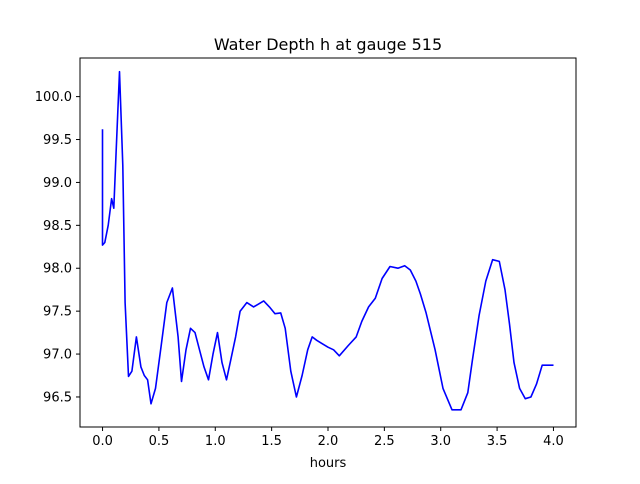 This screenshot has height=484, width=640. What do you see at coordinates (328, 441) in the screenshot?
I see `x-tick-label: 2.0` at bounding box center [328, 441].